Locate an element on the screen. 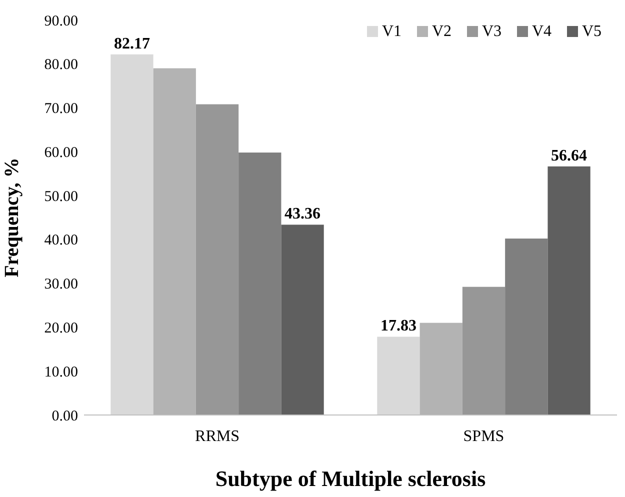 The width and height of the screenshot is (625, 497). y-tick-label: 90.00 is located at coordinates (61, 21).